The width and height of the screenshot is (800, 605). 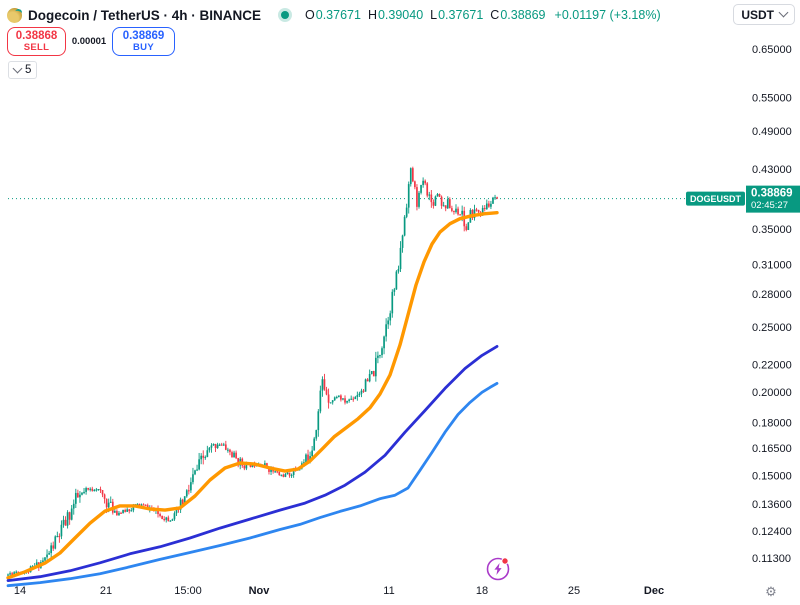 I want to click on ohlc-high: H0.39040, so click(x=395, y=15).